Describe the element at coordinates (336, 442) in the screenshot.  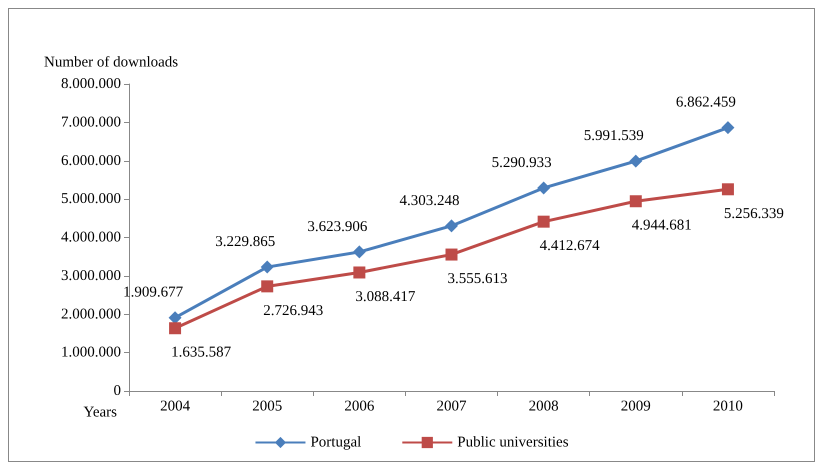
I see `legend-label: Portugal` at that location.